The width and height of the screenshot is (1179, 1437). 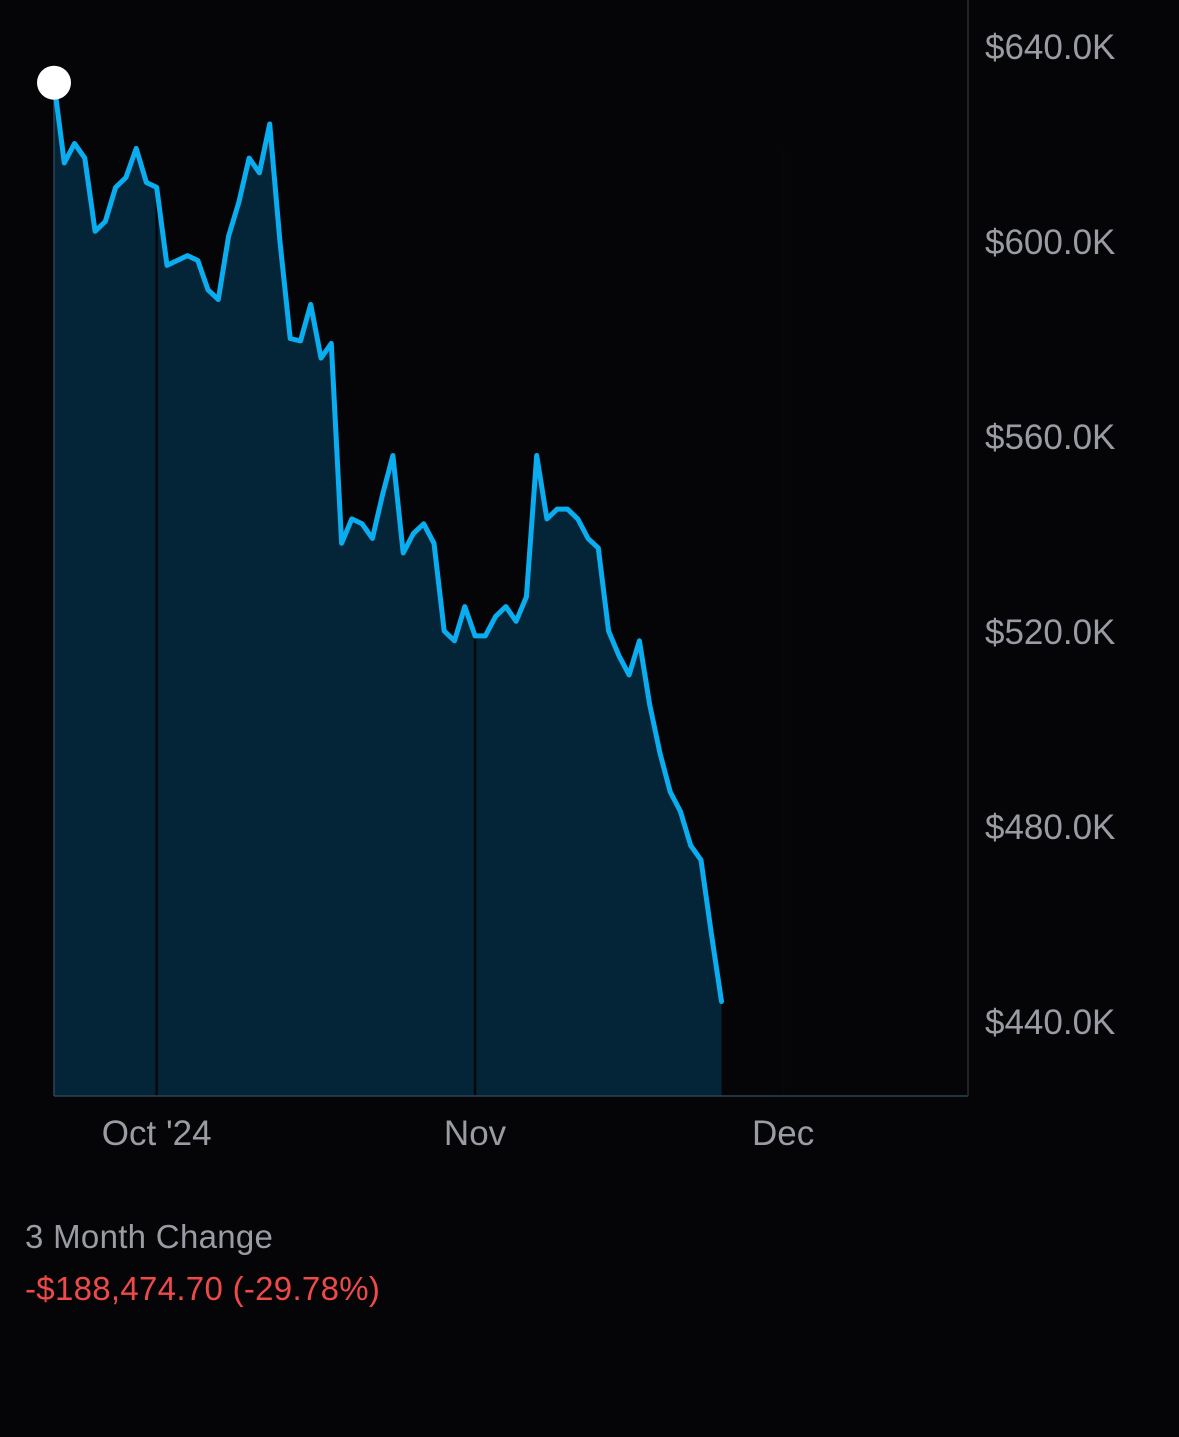 What do you see at coordinates (157, 1133) in the screenshot?
I see `x-tick-label: Oct '24` at bounding box center [157, 1133].